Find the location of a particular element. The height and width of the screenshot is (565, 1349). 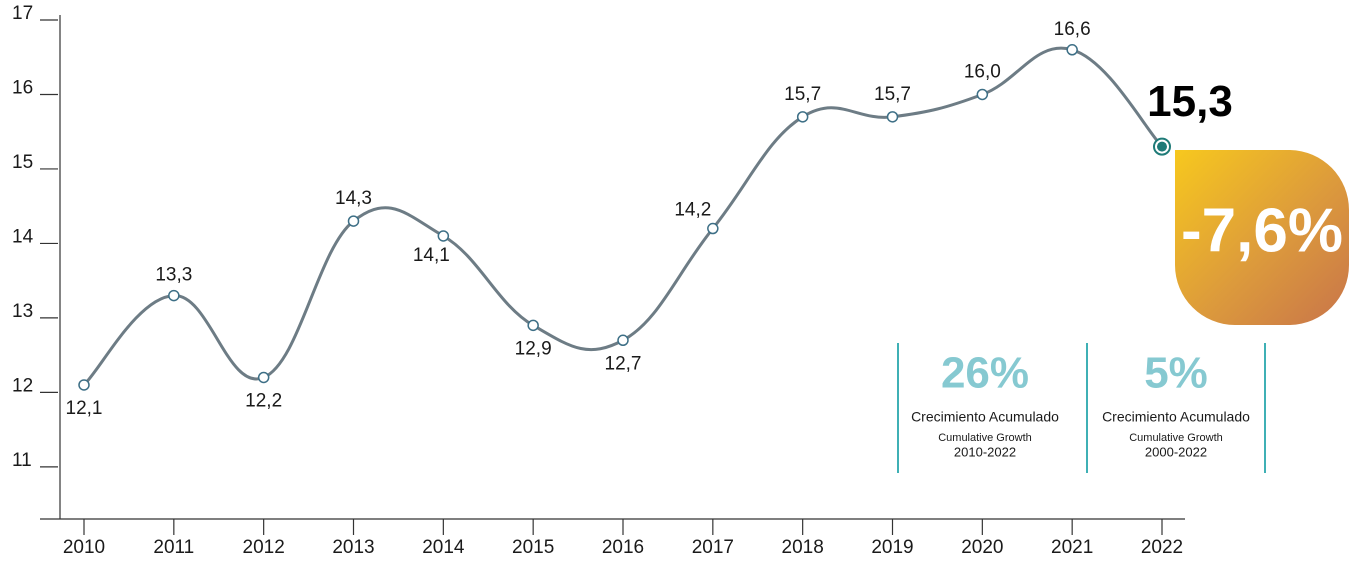

stat-value: 5% is located at coordinates (1176, 373).